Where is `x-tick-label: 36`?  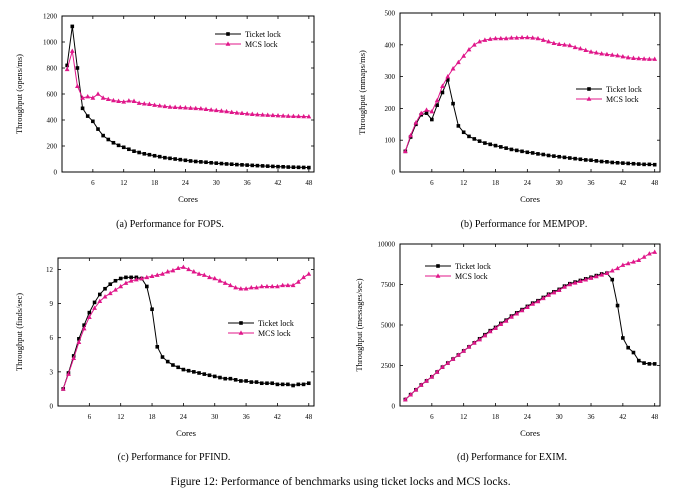
x-tick-label: 36 is located at coordinates (592, 417).